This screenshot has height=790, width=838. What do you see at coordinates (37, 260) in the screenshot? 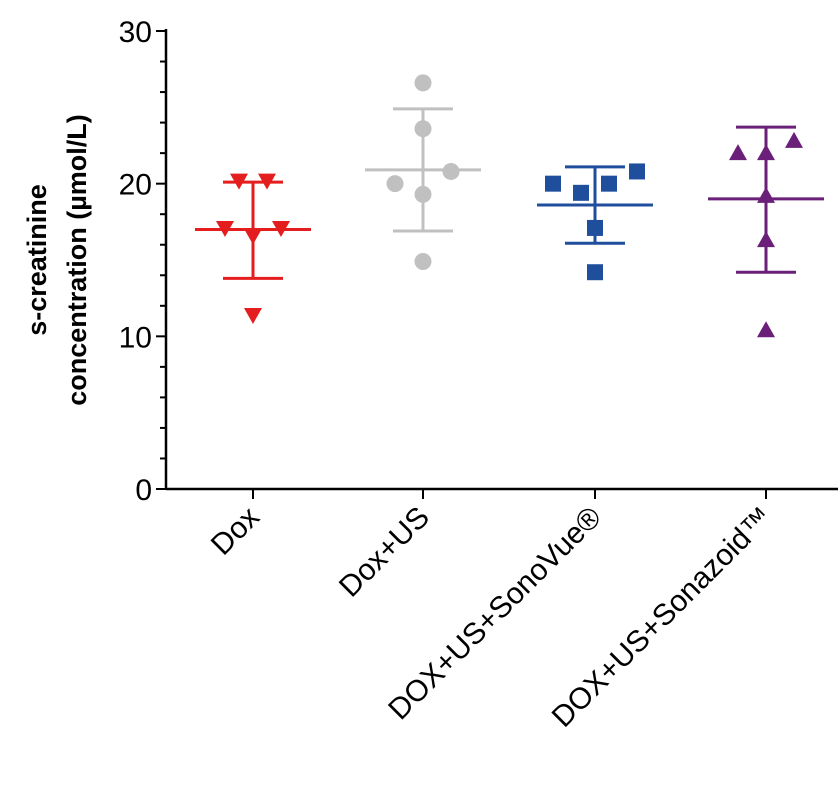
I see `y-axis-title-line-1: s-creatinine` at bounding box center [37, 260].